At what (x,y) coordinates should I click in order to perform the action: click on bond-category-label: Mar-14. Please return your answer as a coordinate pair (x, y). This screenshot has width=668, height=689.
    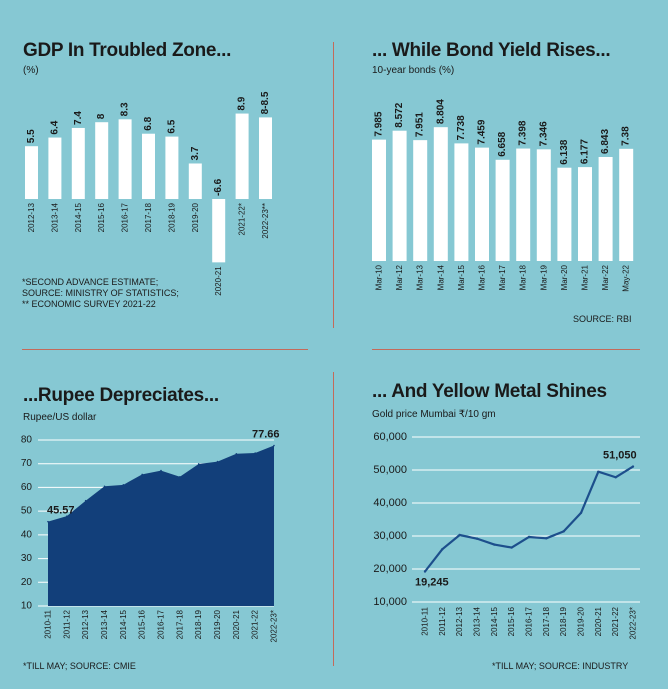
    Looking at the image, I should click on (440, 277).